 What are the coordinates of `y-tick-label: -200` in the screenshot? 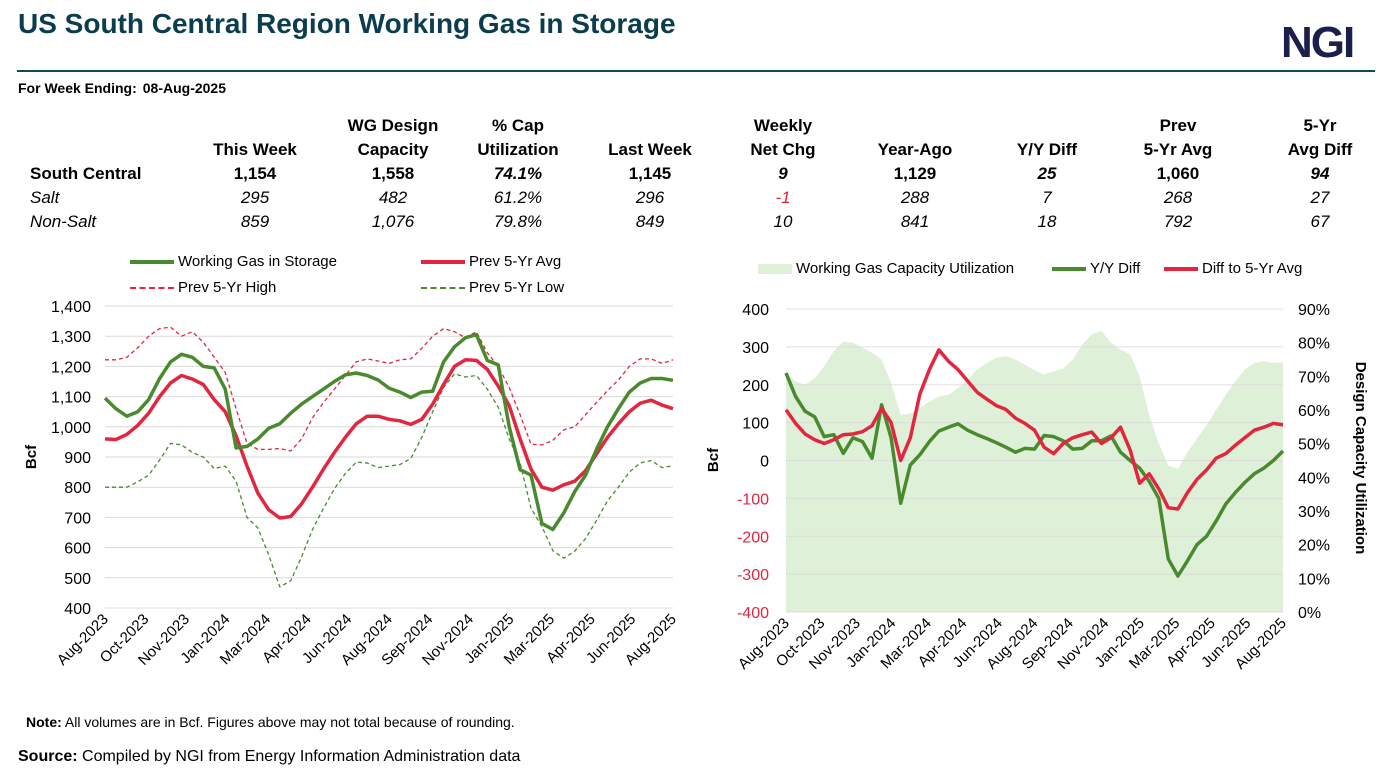 It's located at (753, 537).